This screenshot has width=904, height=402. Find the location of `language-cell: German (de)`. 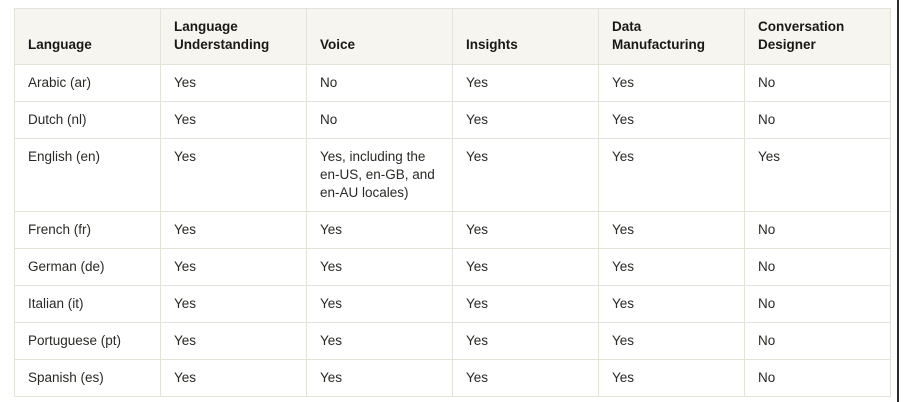

language-cell: German (de) is located at coordinates (87, 267).